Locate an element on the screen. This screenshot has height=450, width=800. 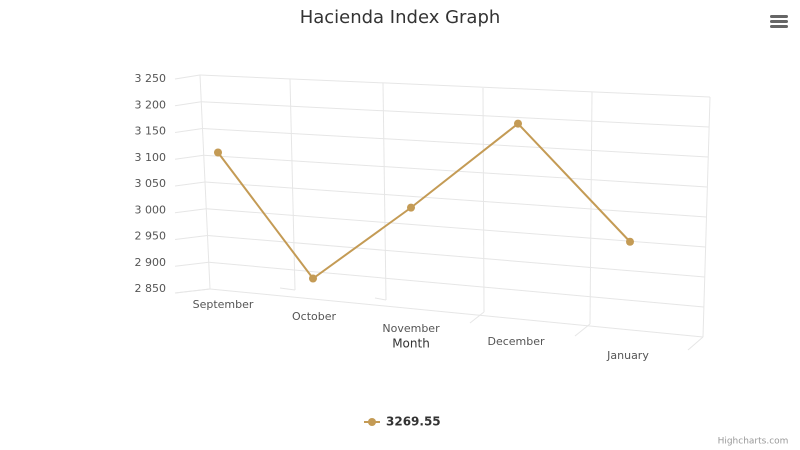
y-tick-label: 3 250 is located at coordinates (151, 78).